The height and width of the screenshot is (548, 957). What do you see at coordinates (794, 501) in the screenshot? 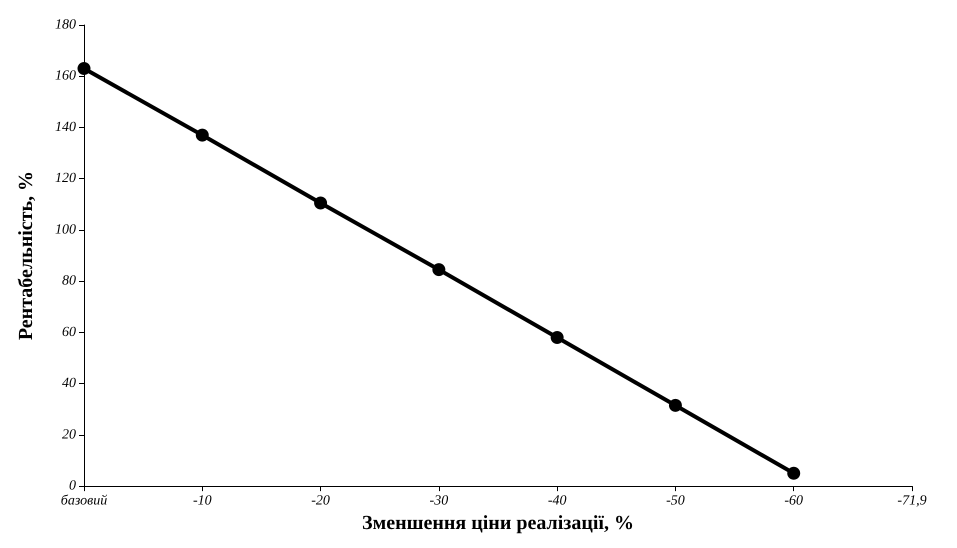
I see `x-tick-label: -60` at bounding box center [794, 501].